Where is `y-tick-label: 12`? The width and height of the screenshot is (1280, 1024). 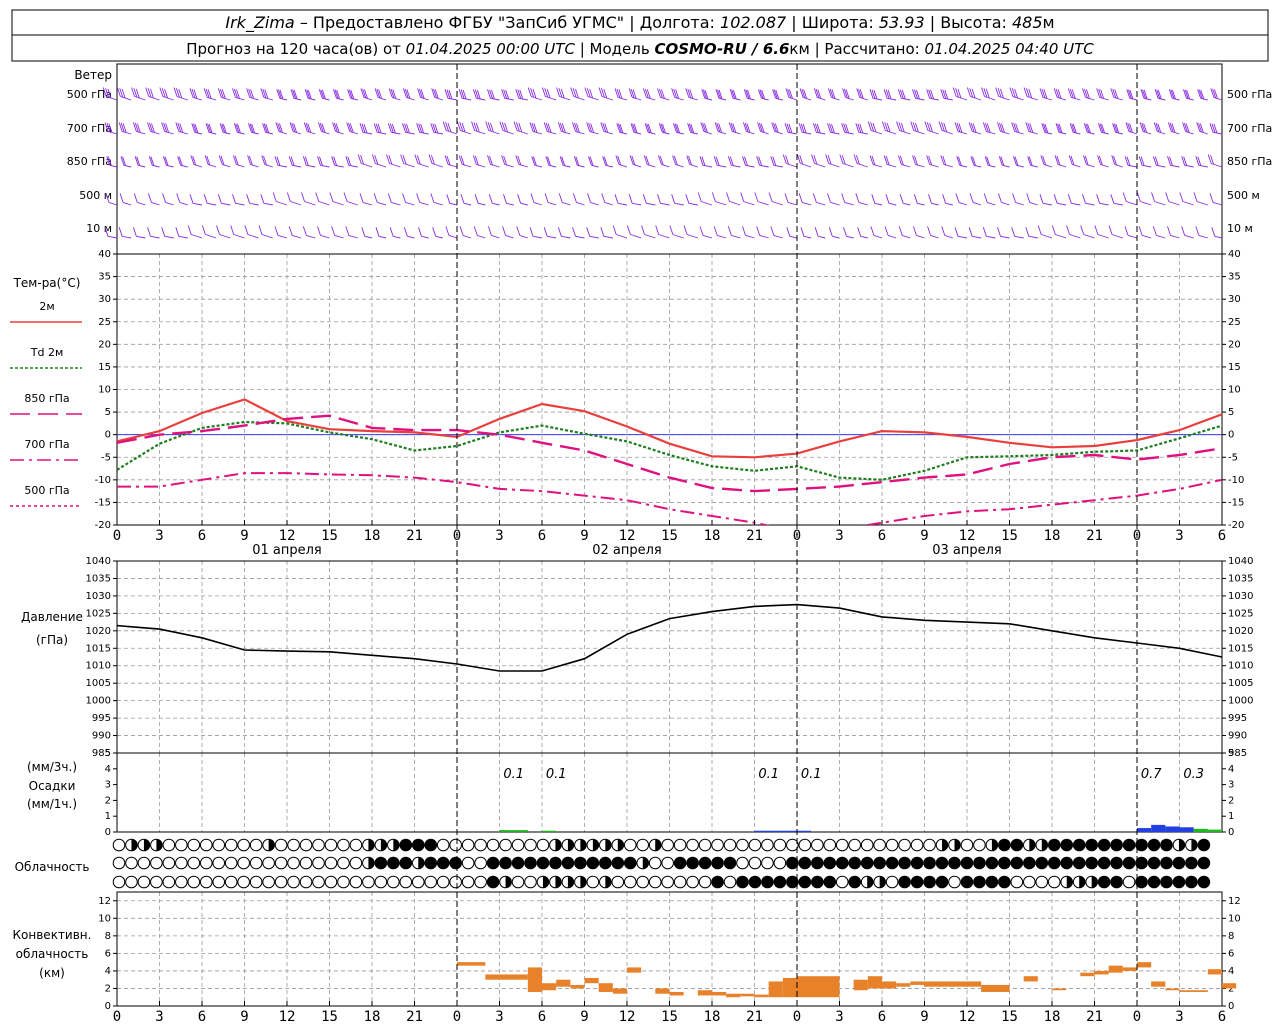 y-tick-label: 12 is located at coordinates (1234, 901).